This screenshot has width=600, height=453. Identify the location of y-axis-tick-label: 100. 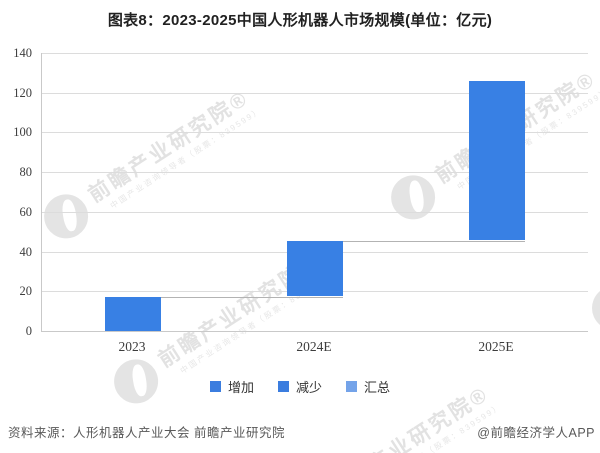
(22, 132).